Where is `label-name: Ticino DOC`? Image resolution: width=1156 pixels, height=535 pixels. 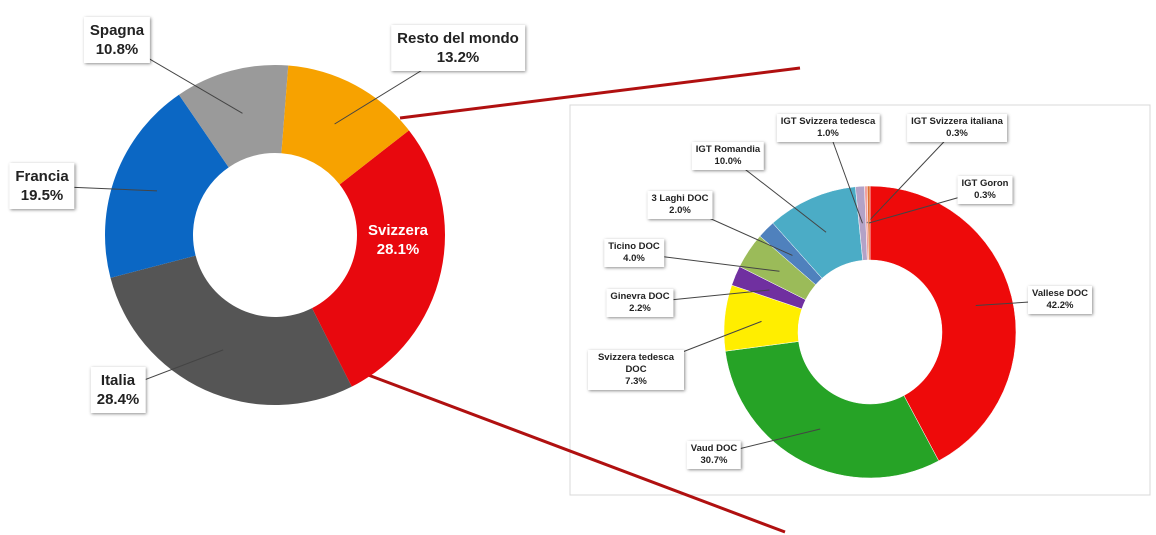 label-name: Ticino DOC is located at coordinates (634, 246).